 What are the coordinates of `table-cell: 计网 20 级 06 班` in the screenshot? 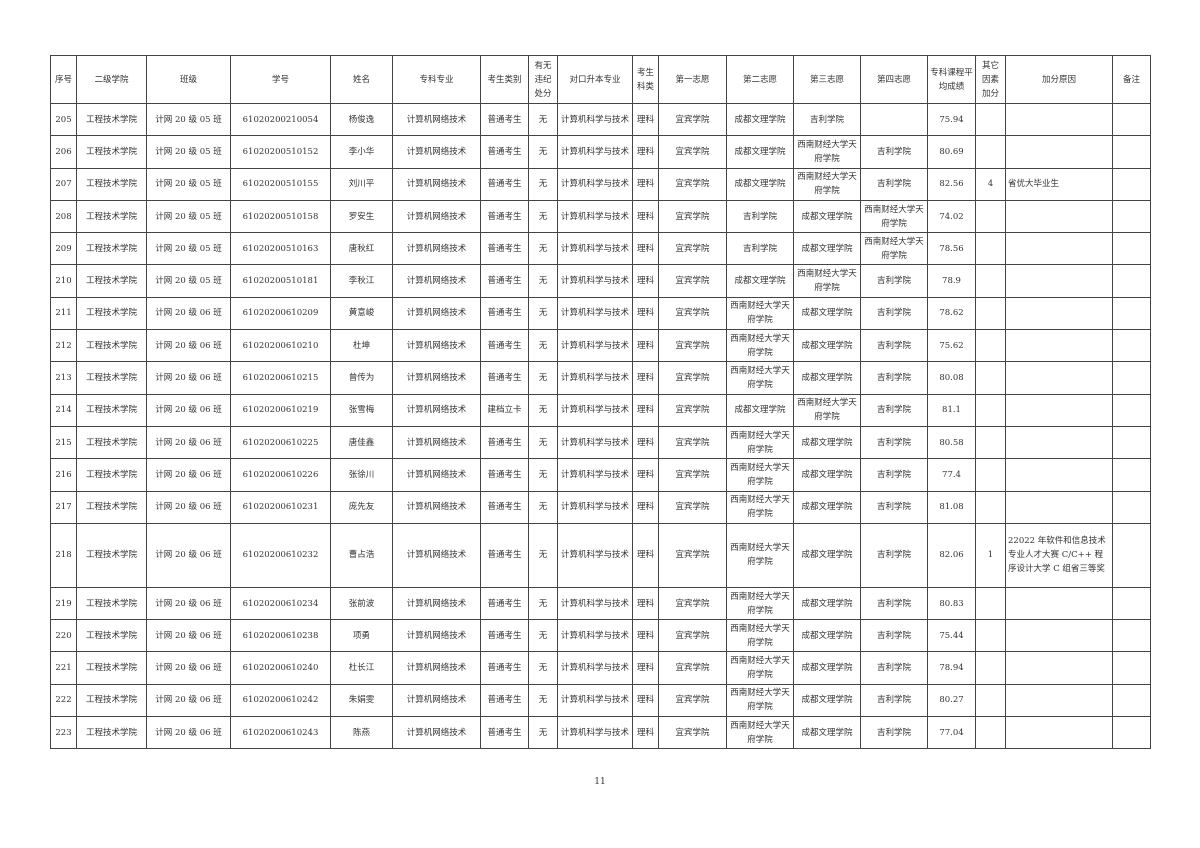 It's located at (188, 603).